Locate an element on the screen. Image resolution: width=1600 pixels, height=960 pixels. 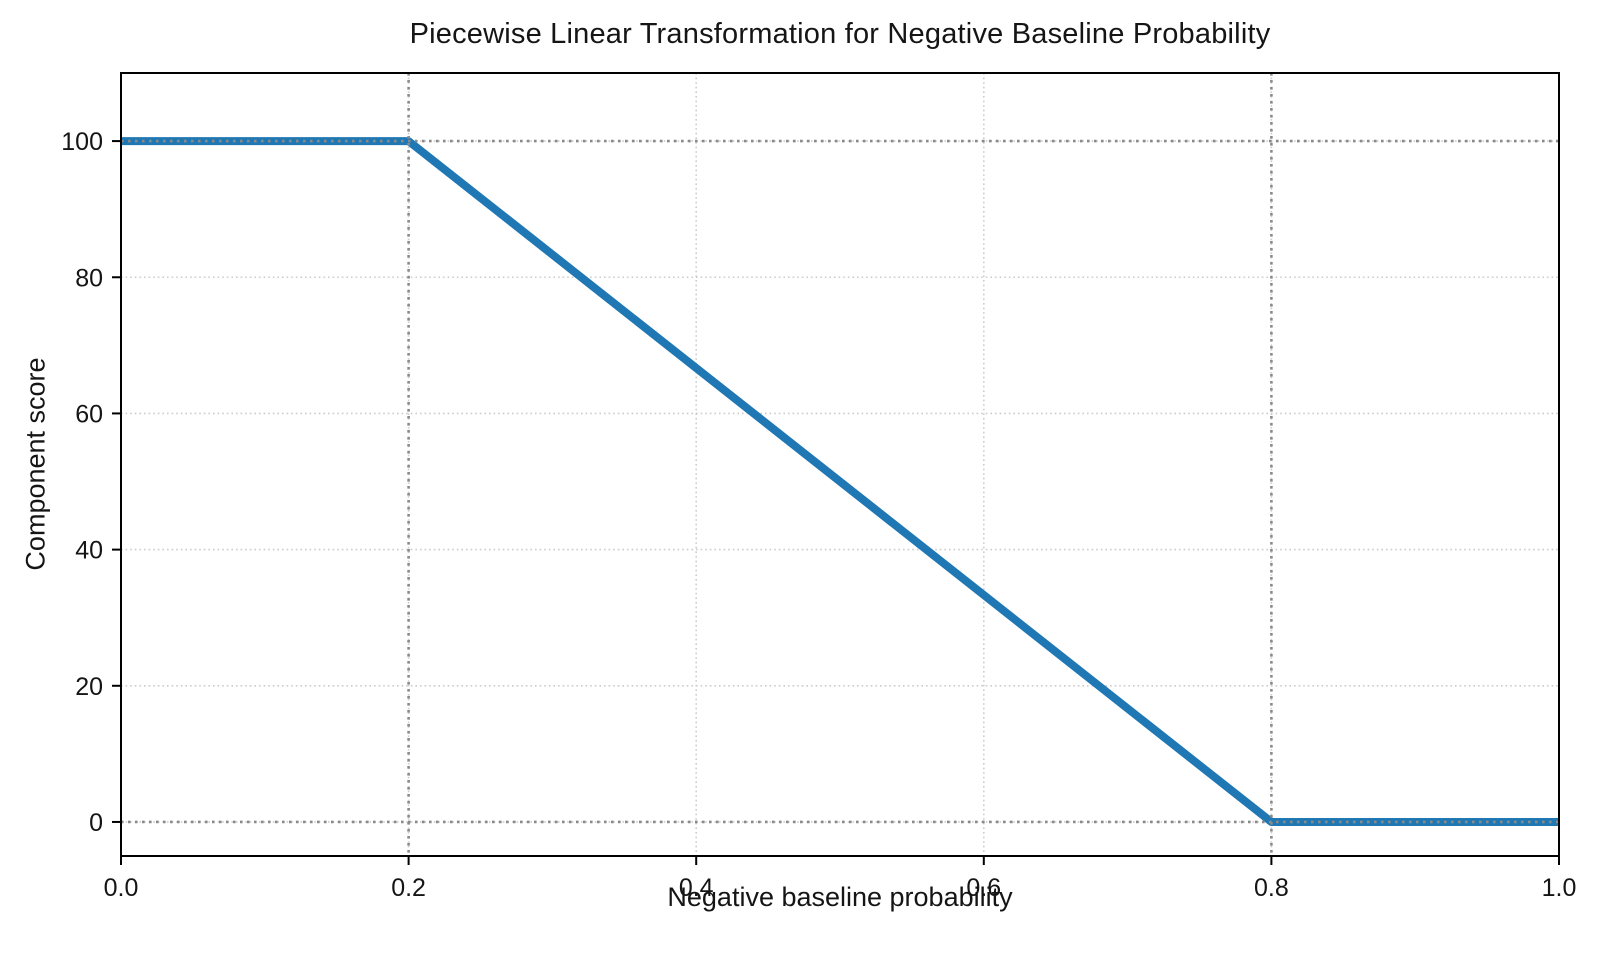
y-tick-label: 60 is located at coordinates (89, 414).